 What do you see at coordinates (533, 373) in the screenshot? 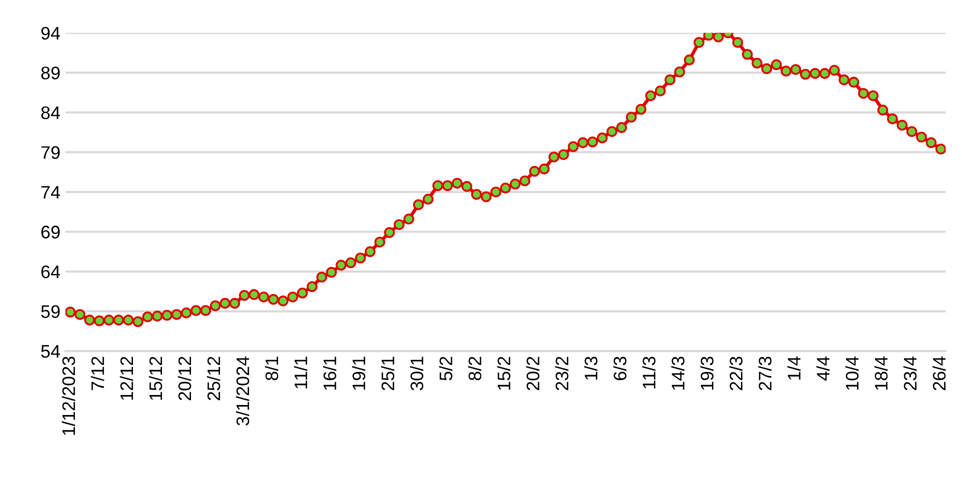
I see `x-tick-label: 20/2` at bounding box center [533, 373].